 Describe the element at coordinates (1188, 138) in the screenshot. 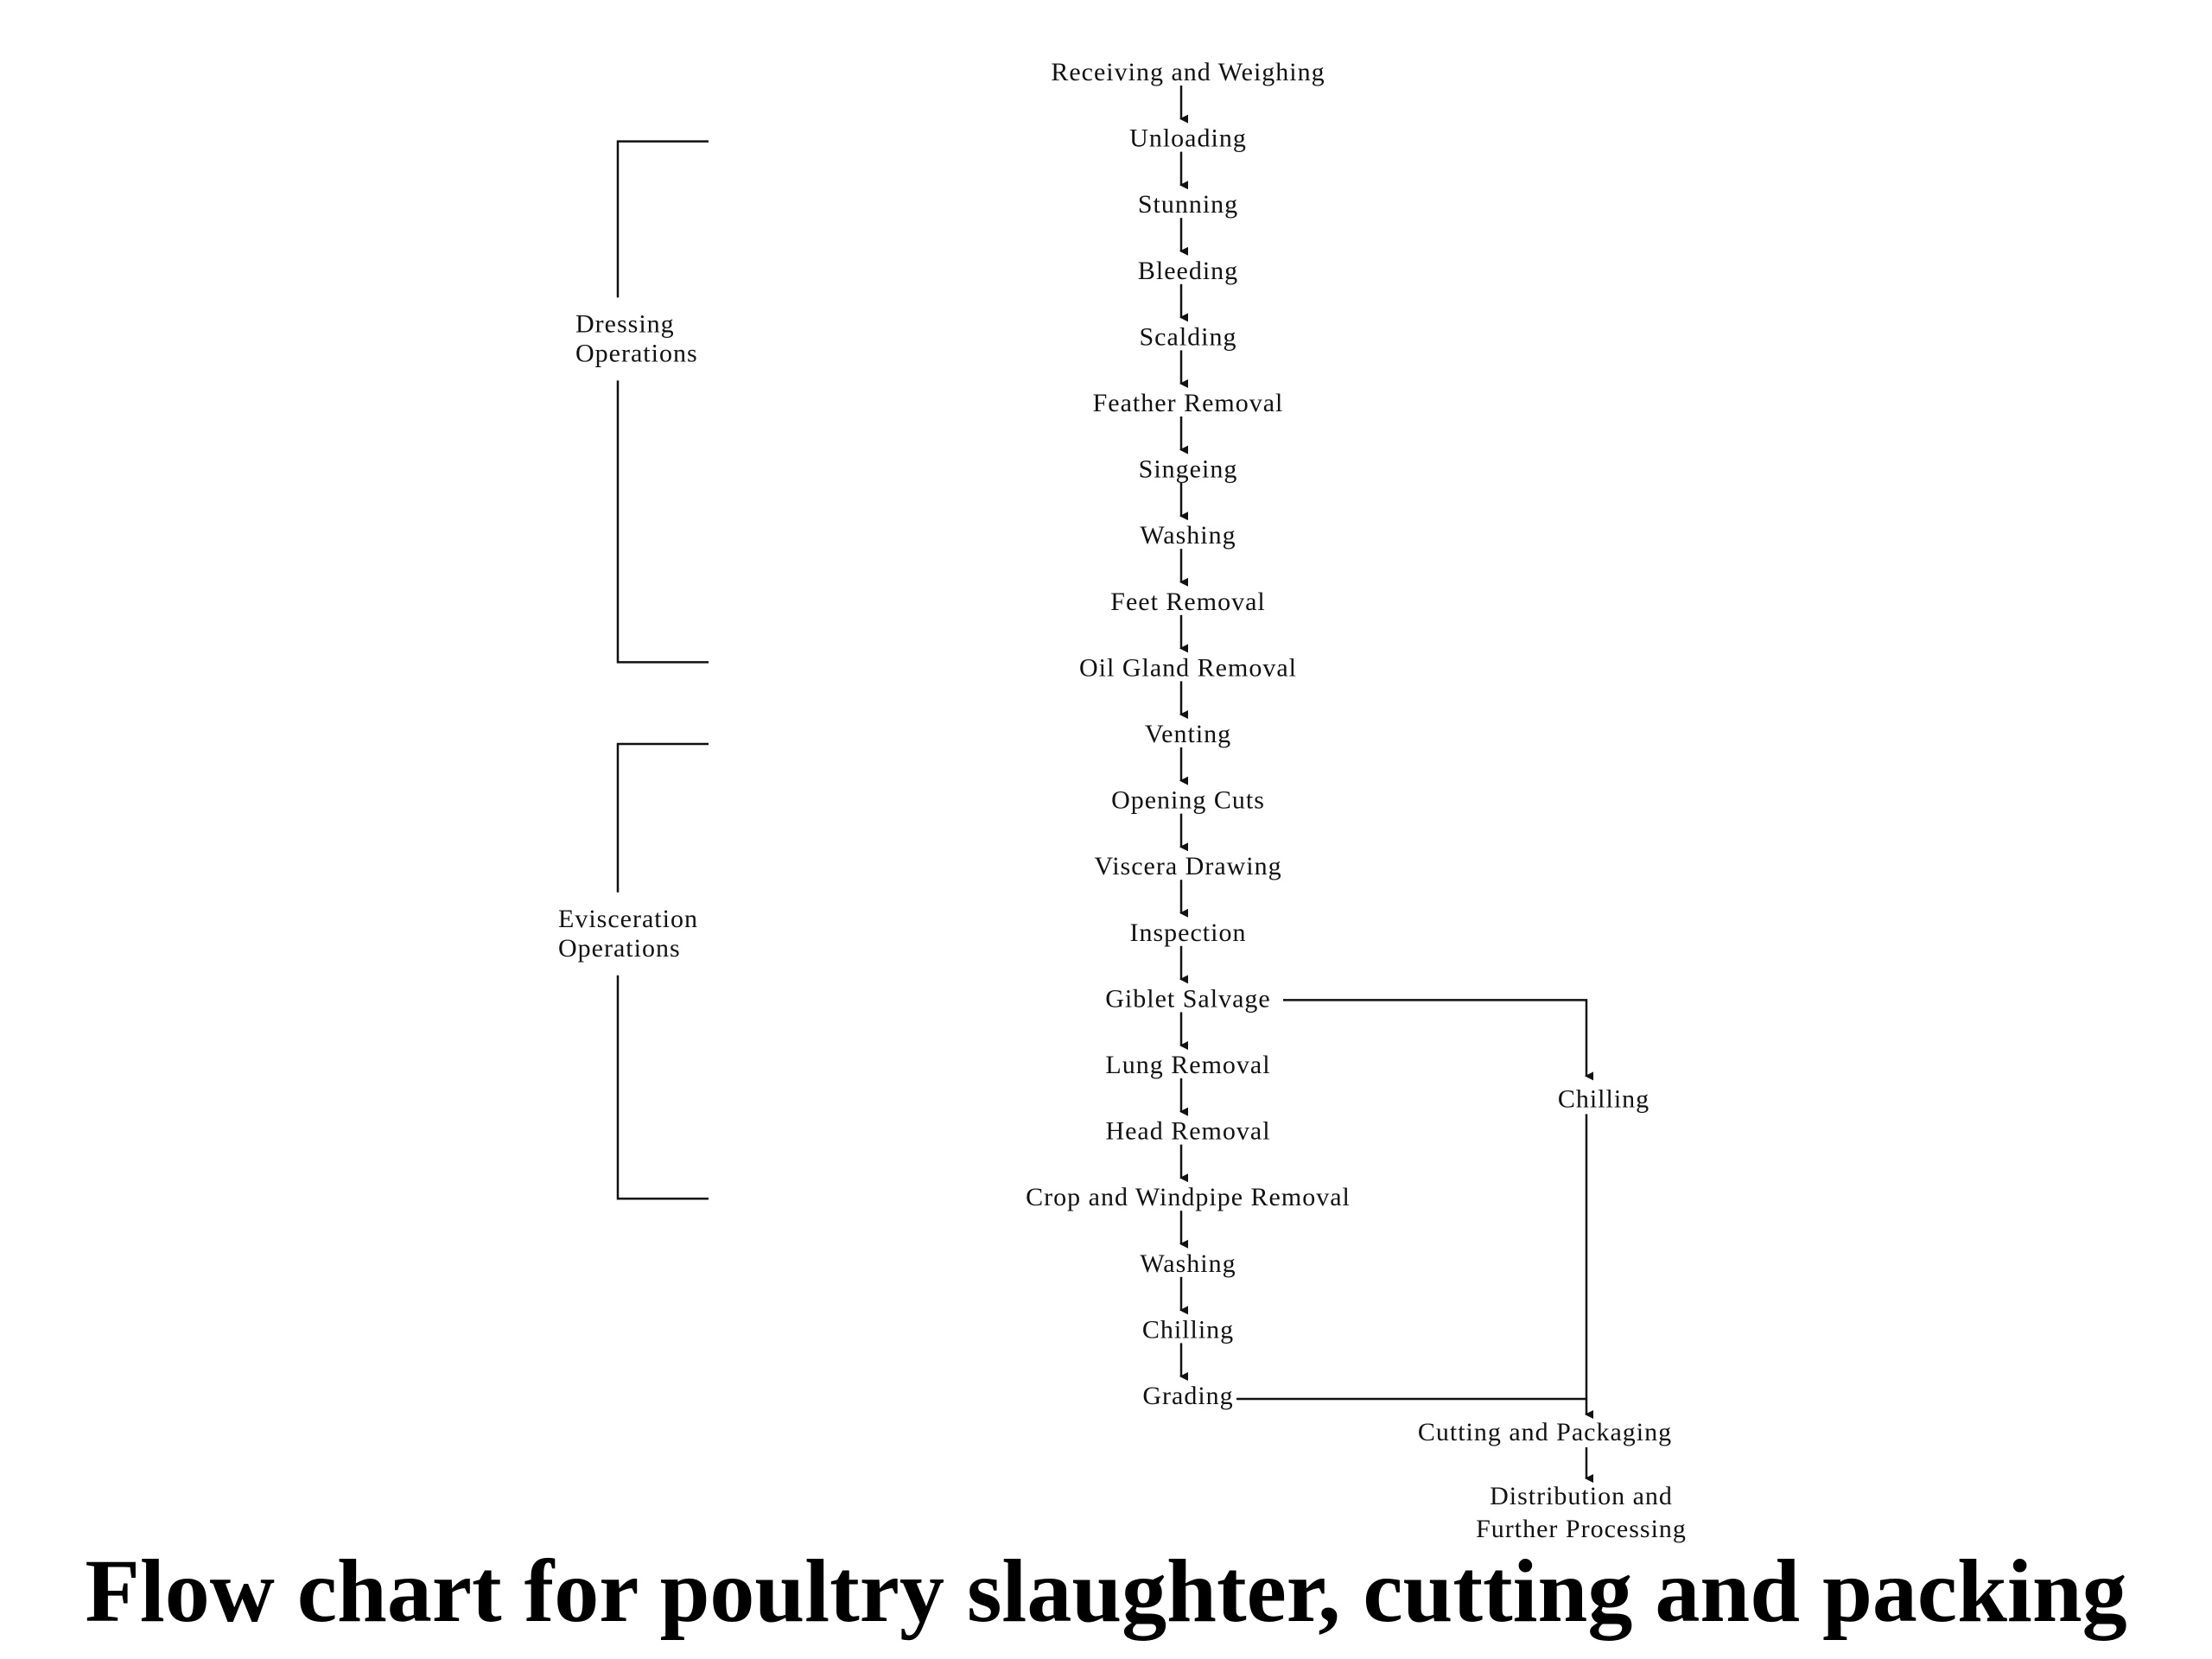

I see `step-2: Unloading` at that location.